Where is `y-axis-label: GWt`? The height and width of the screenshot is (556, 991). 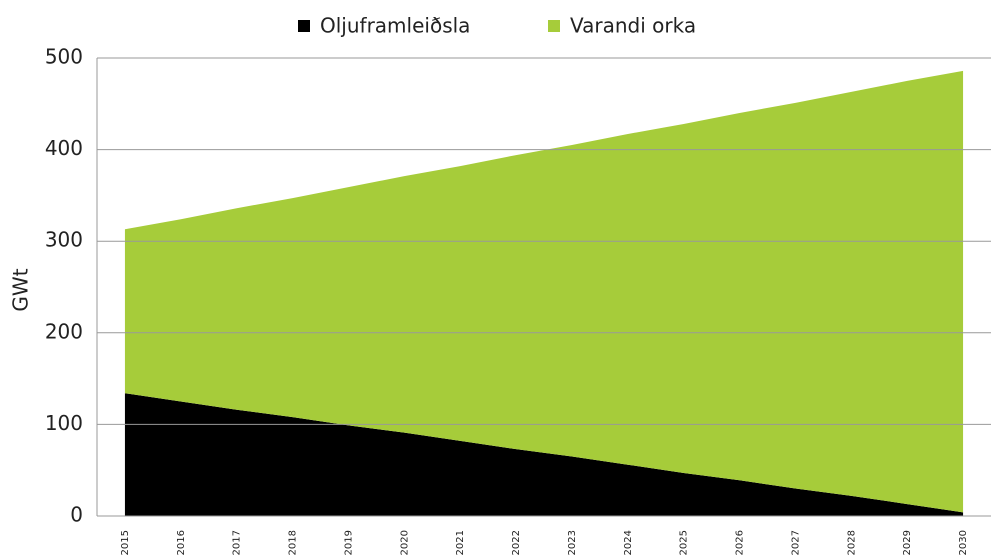 y-axis-label: GWt is located at coordinates (21, 289).